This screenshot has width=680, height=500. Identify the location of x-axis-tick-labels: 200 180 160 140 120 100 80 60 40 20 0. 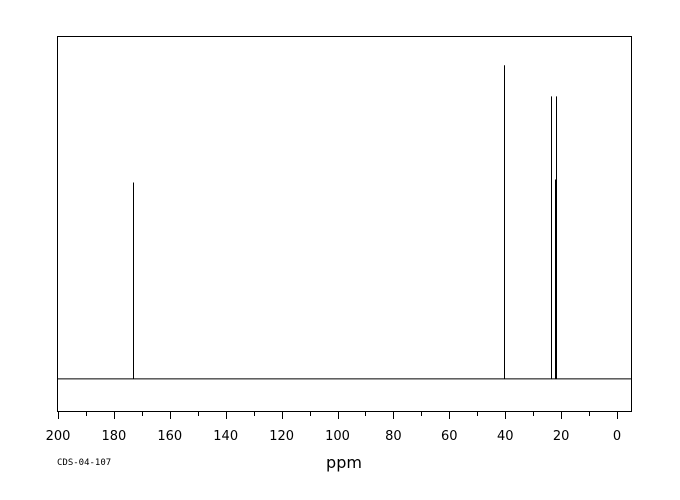
(334, 436).